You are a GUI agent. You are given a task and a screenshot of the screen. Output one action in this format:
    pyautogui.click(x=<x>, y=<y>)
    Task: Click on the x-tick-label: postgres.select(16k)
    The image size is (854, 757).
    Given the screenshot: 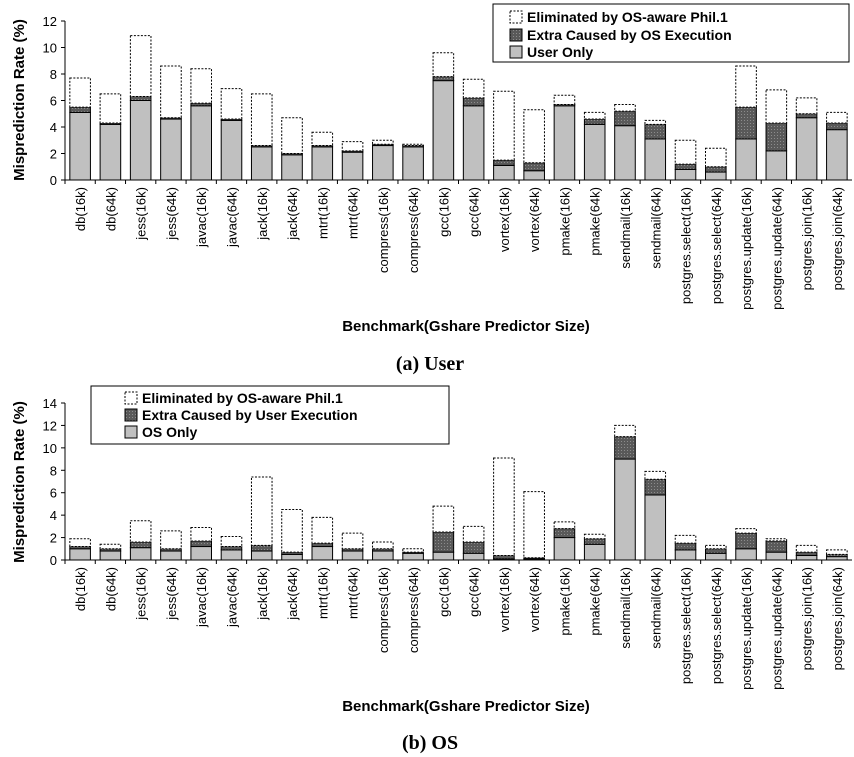 What is the action you would take?
    pyautogui.click(x=686, y=245)
    